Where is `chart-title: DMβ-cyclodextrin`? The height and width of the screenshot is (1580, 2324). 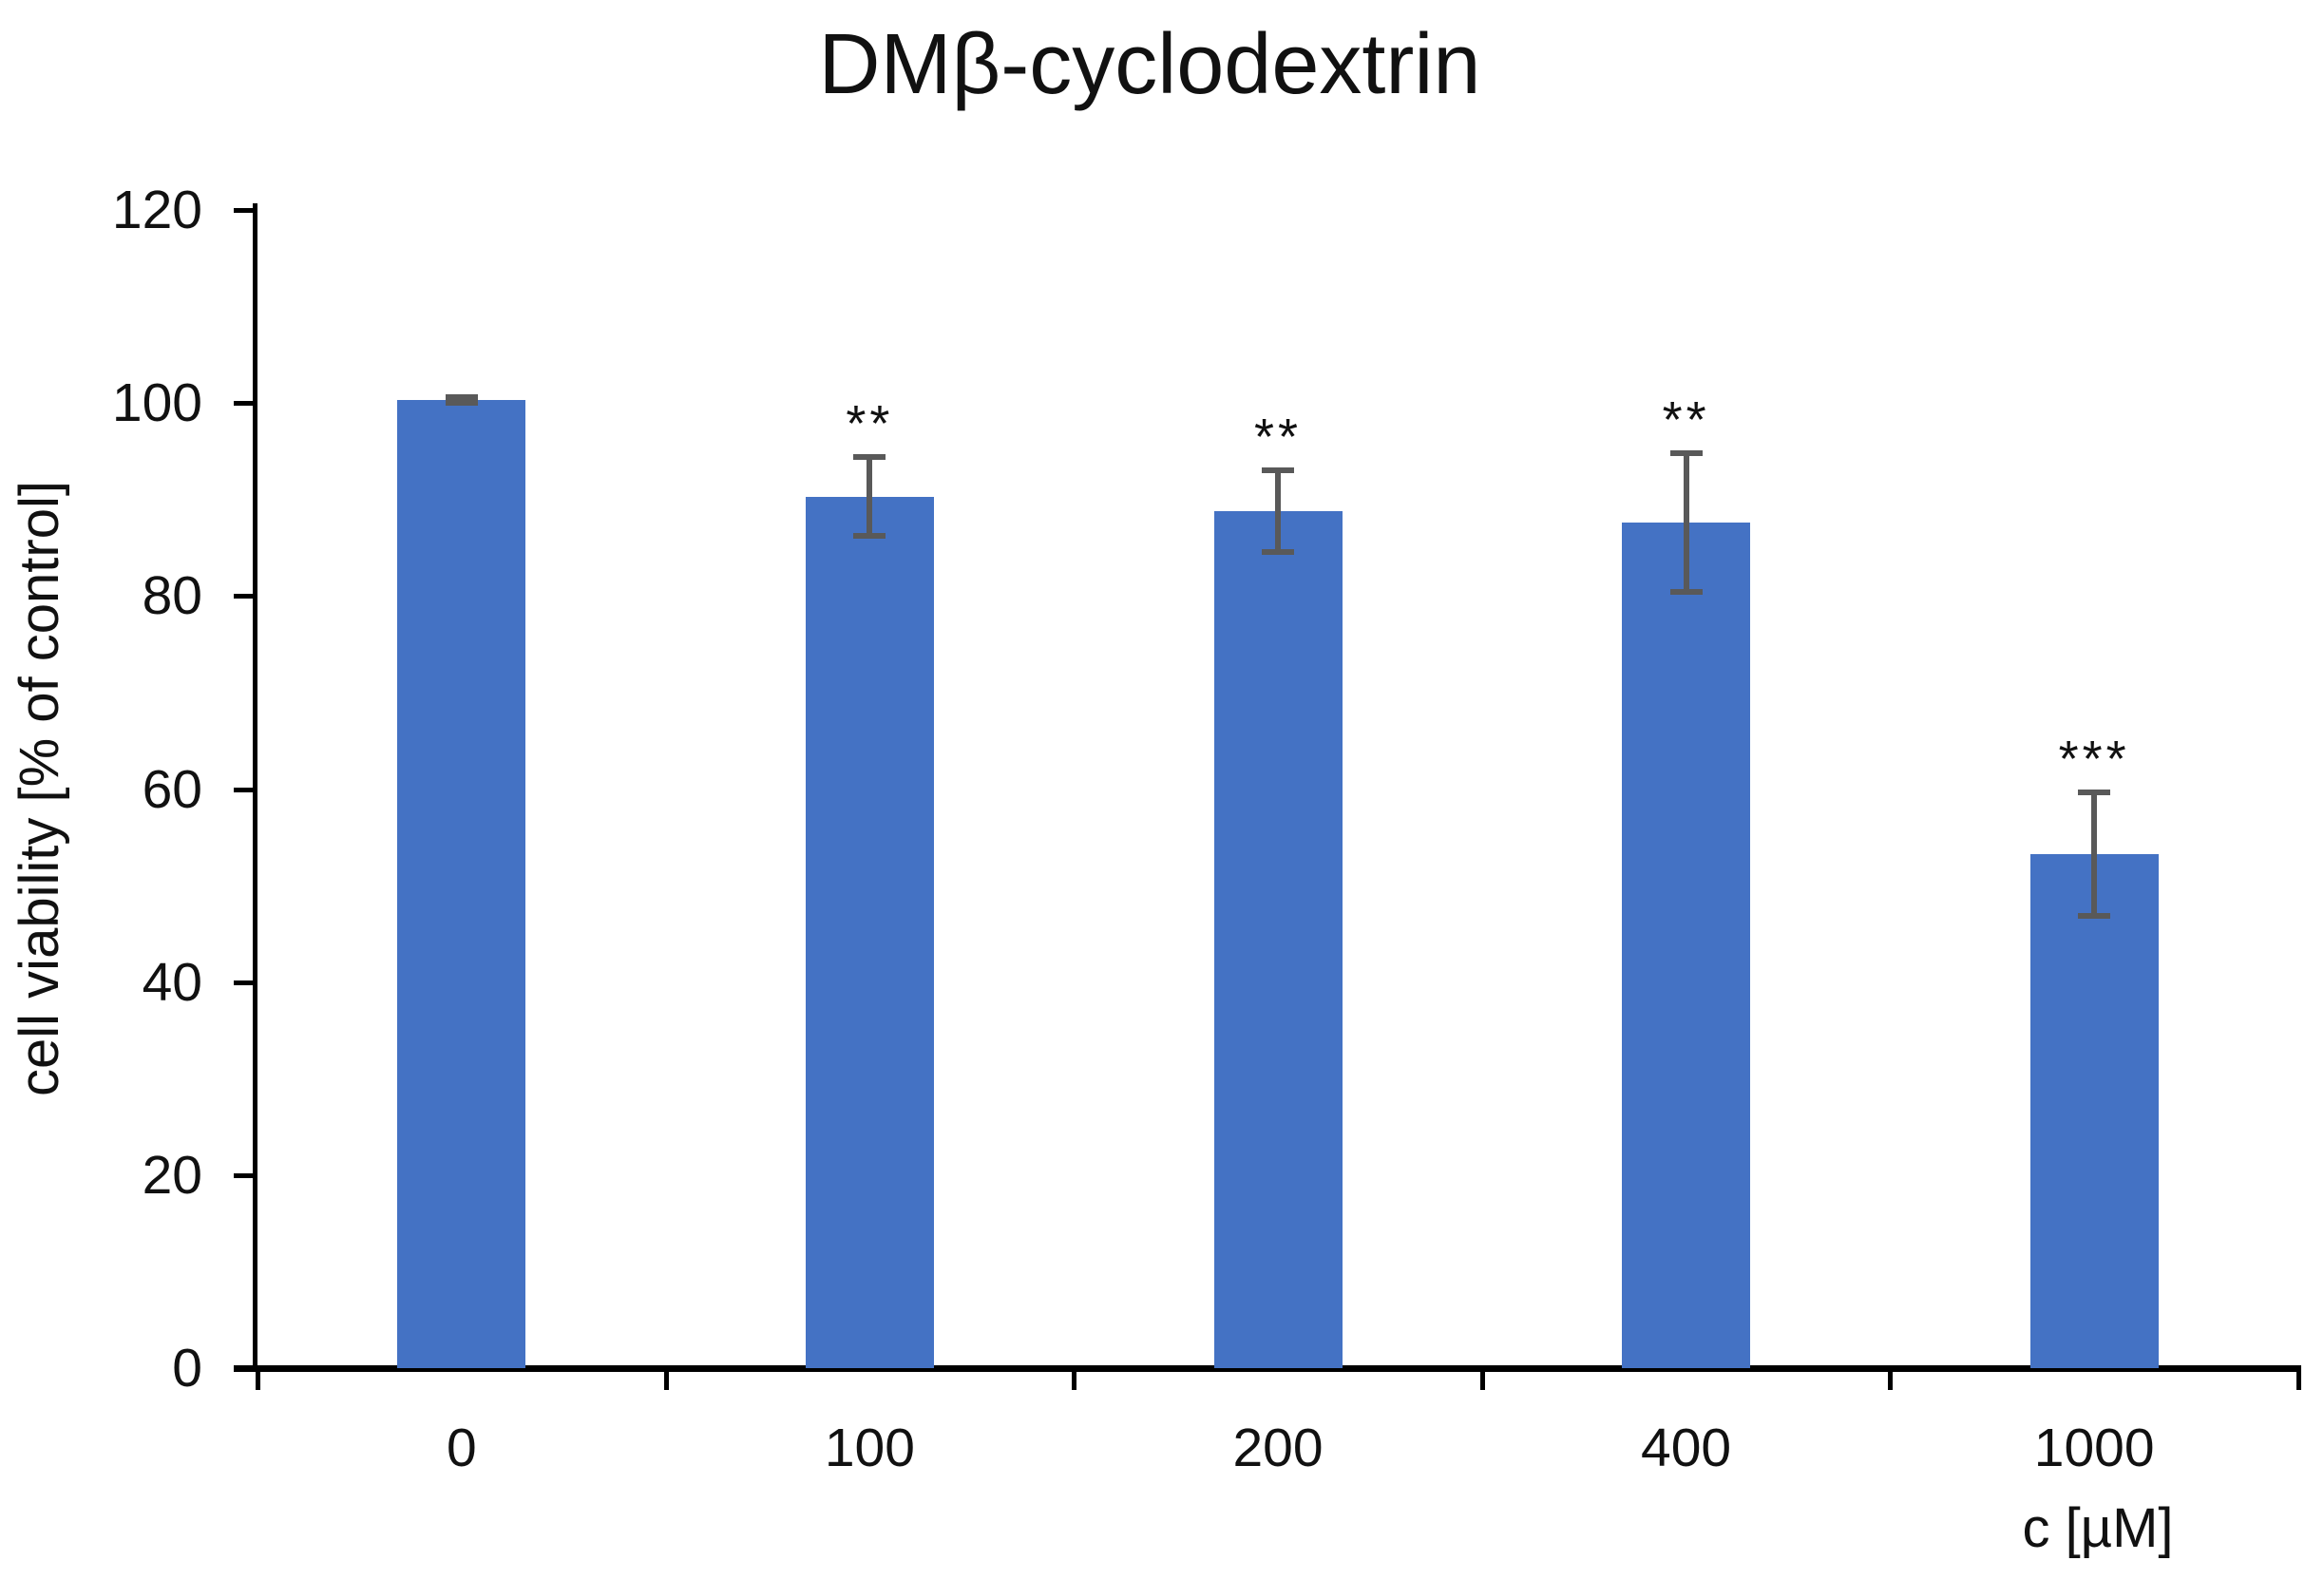
chart-title: DMβ-cyclodextrin is located at coordinates (1149, 64).